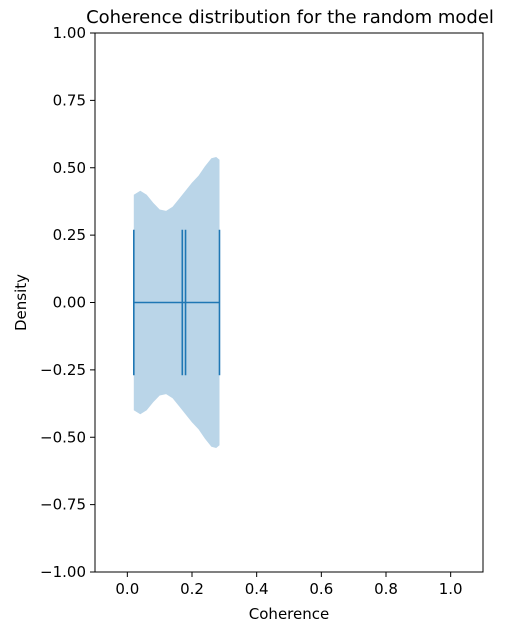  I want to click on plot-layer, so click(177, 302).